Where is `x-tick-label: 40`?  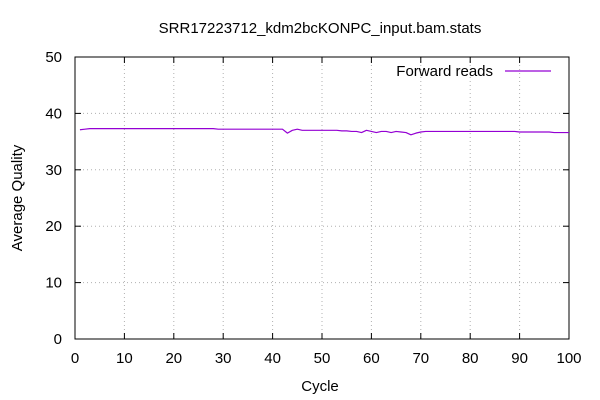 x-tick-label: 40 is located at coordinates (272, 358).